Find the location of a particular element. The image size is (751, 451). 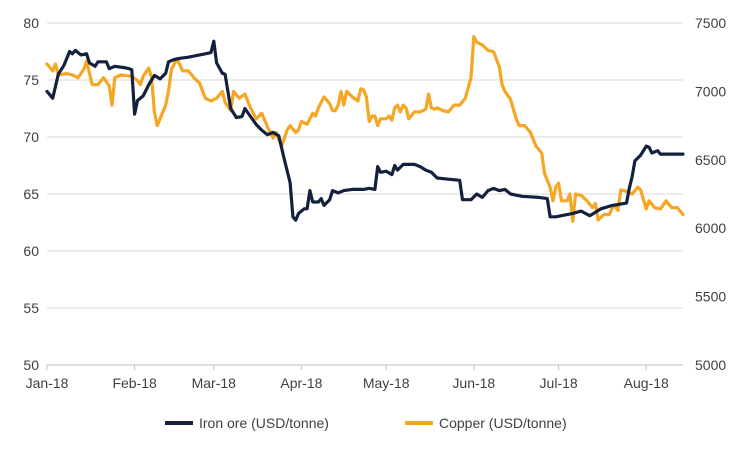

x-tick-label: Jun-18 is located at coordinates (473, 383).